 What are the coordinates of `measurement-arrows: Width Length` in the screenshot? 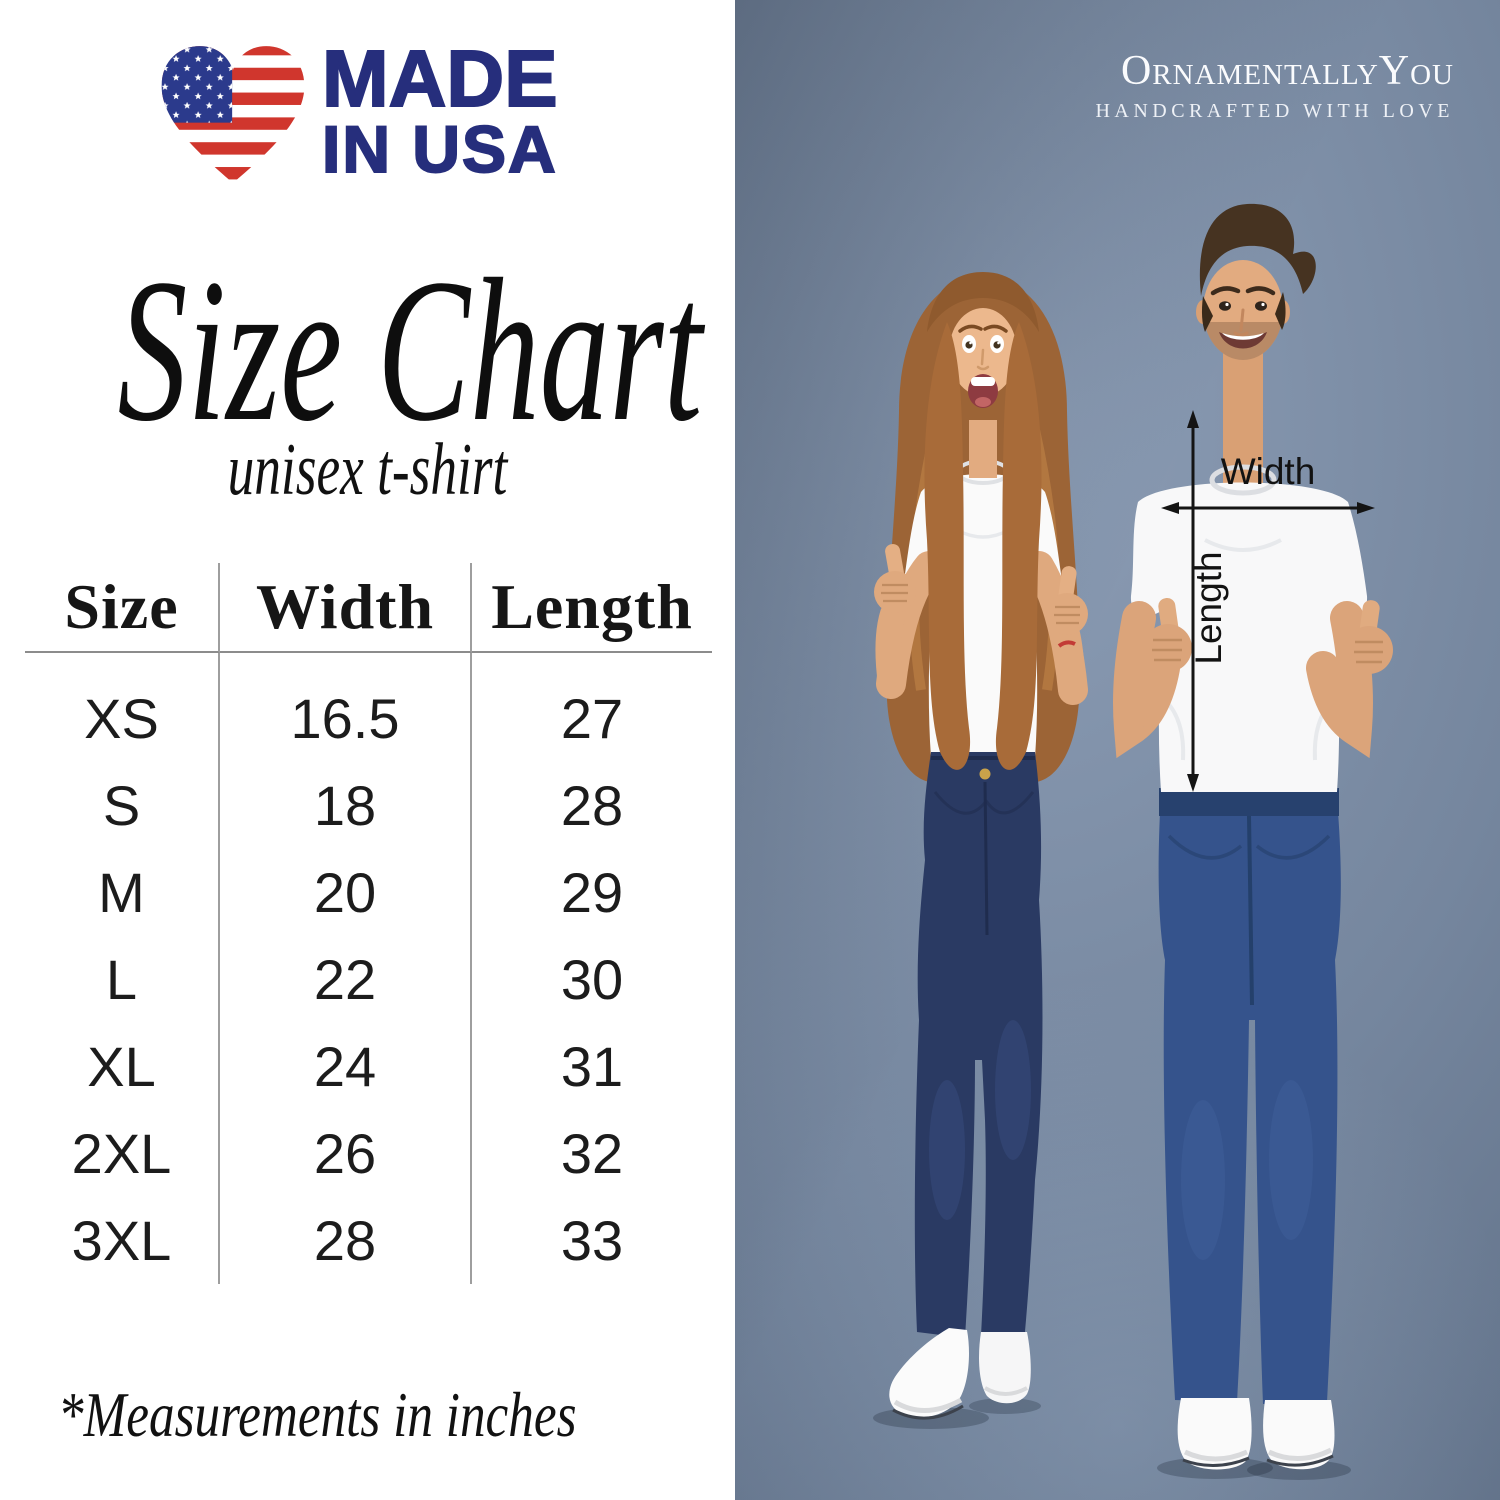 It's located at (1268, 601).